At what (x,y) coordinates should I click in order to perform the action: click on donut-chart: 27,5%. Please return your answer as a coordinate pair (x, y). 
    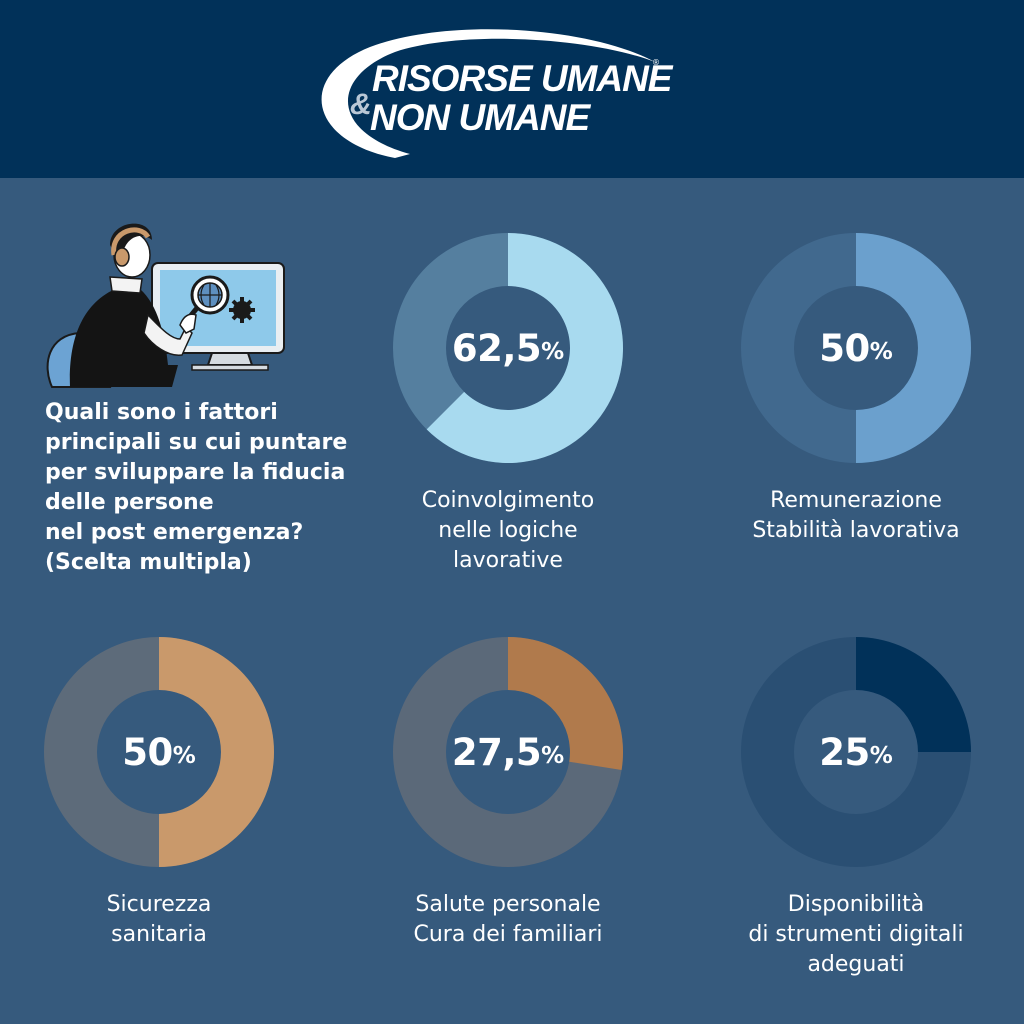
    Looking at the image, I should click on (508, 752).